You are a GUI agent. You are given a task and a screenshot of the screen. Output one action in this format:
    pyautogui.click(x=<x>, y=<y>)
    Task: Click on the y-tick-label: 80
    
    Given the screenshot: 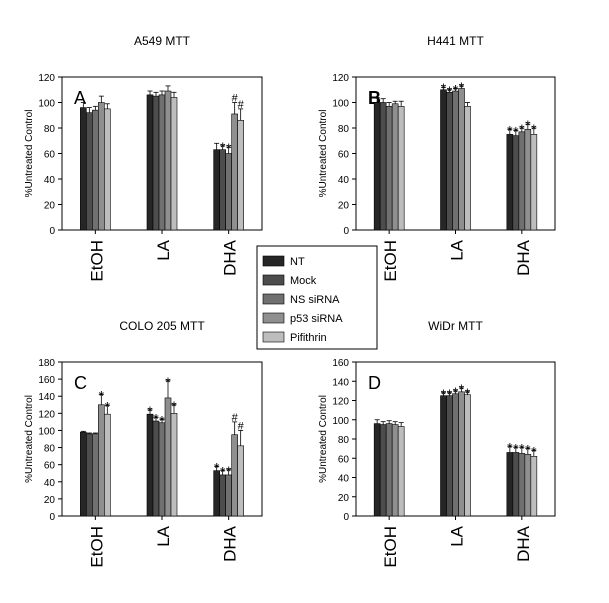 What is the action you would take?
    pyautogui.click(x=344, y=440)
    